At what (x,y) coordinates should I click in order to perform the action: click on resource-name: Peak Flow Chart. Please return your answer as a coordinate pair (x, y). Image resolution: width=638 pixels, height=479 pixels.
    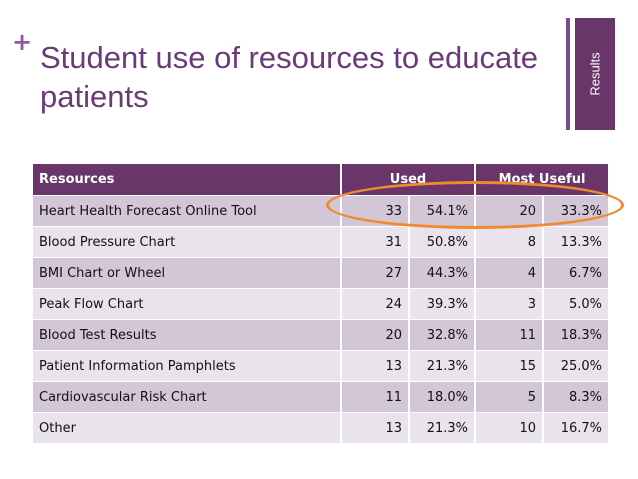
    Looking at the image, I should click on (187, 304).